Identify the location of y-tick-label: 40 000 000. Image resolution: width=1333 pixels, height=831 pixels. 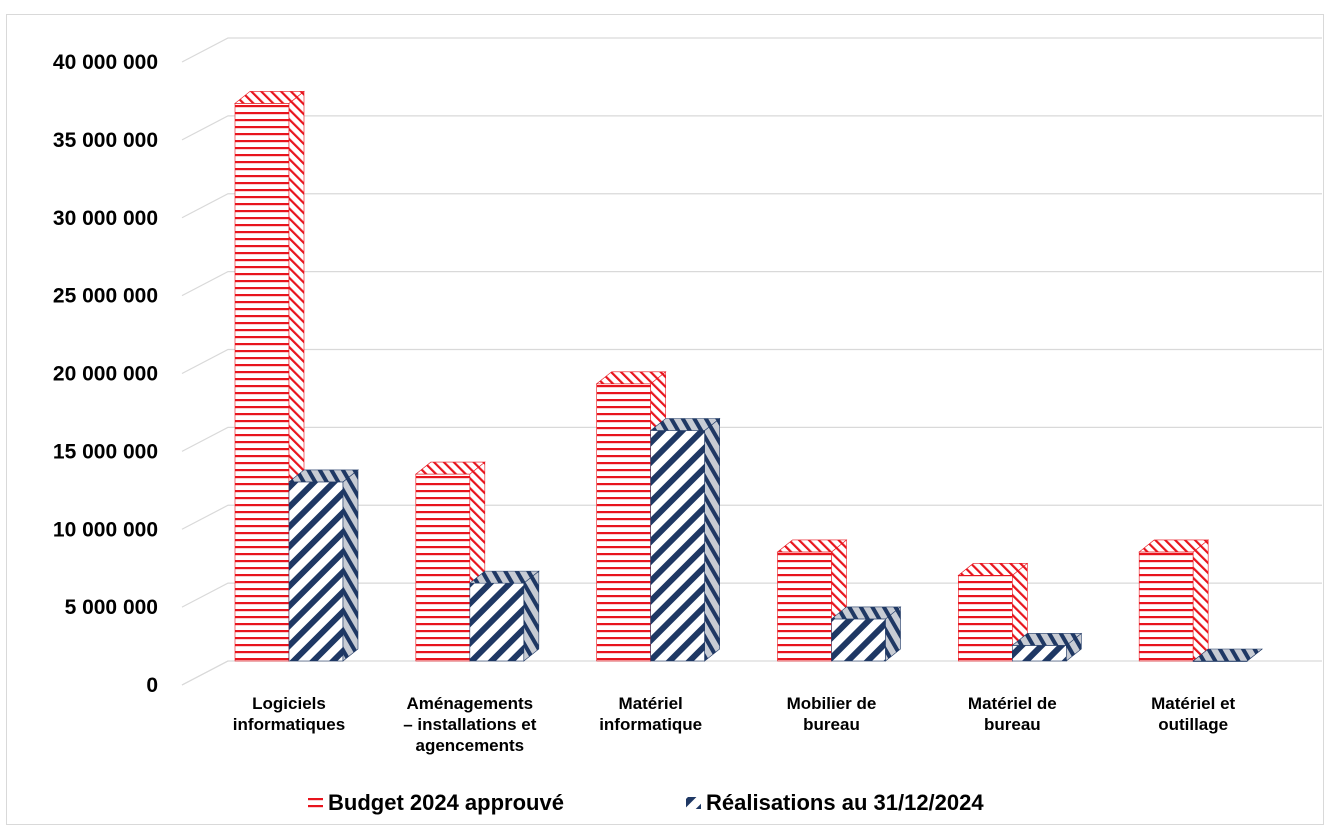
(105, 62).